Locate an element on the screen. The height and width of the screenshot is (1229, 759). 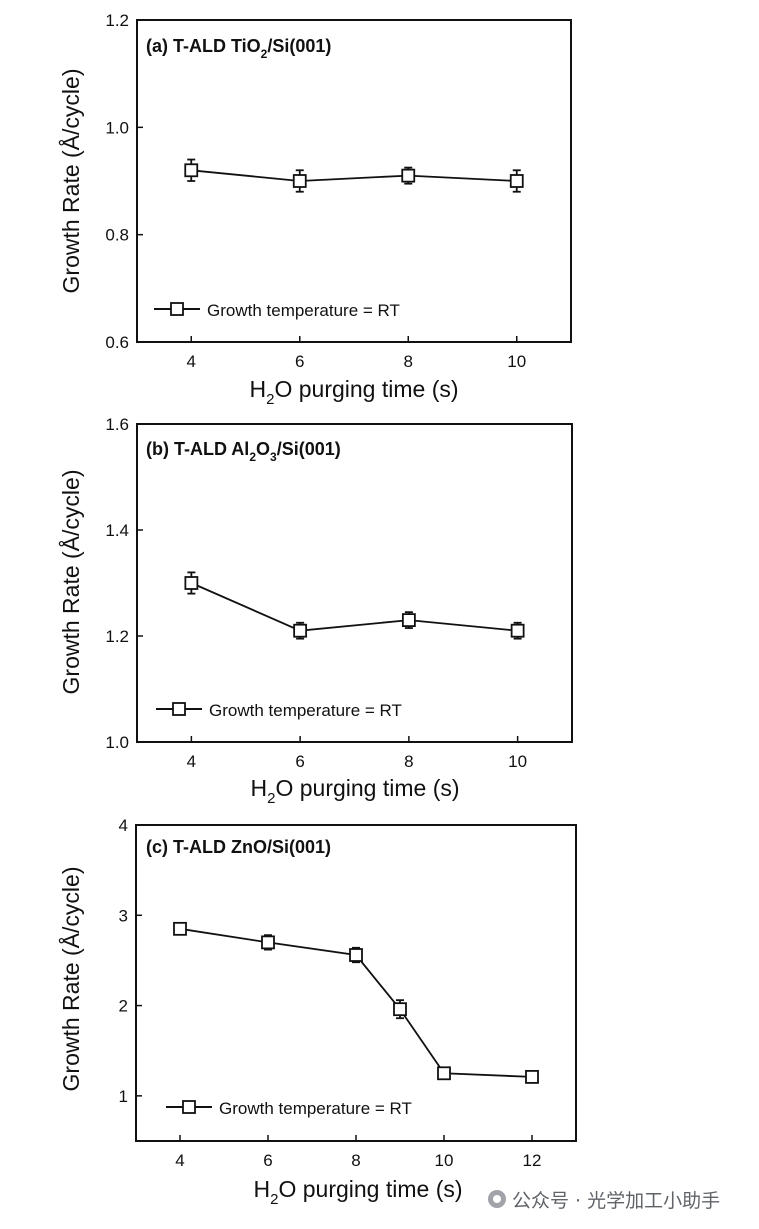
y-tick-label-c-1: 2 is located at coordinates (123, 1006).